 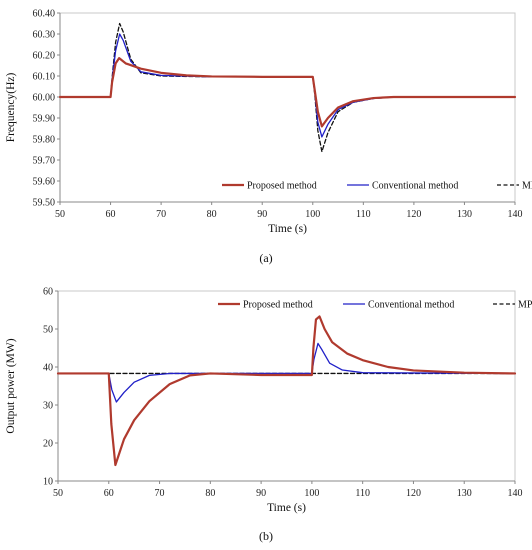 What do you see at coordinates (265, 258) in the screenshot?
I see `chart-a-caption: (a)` at bounding box center [265, 258].